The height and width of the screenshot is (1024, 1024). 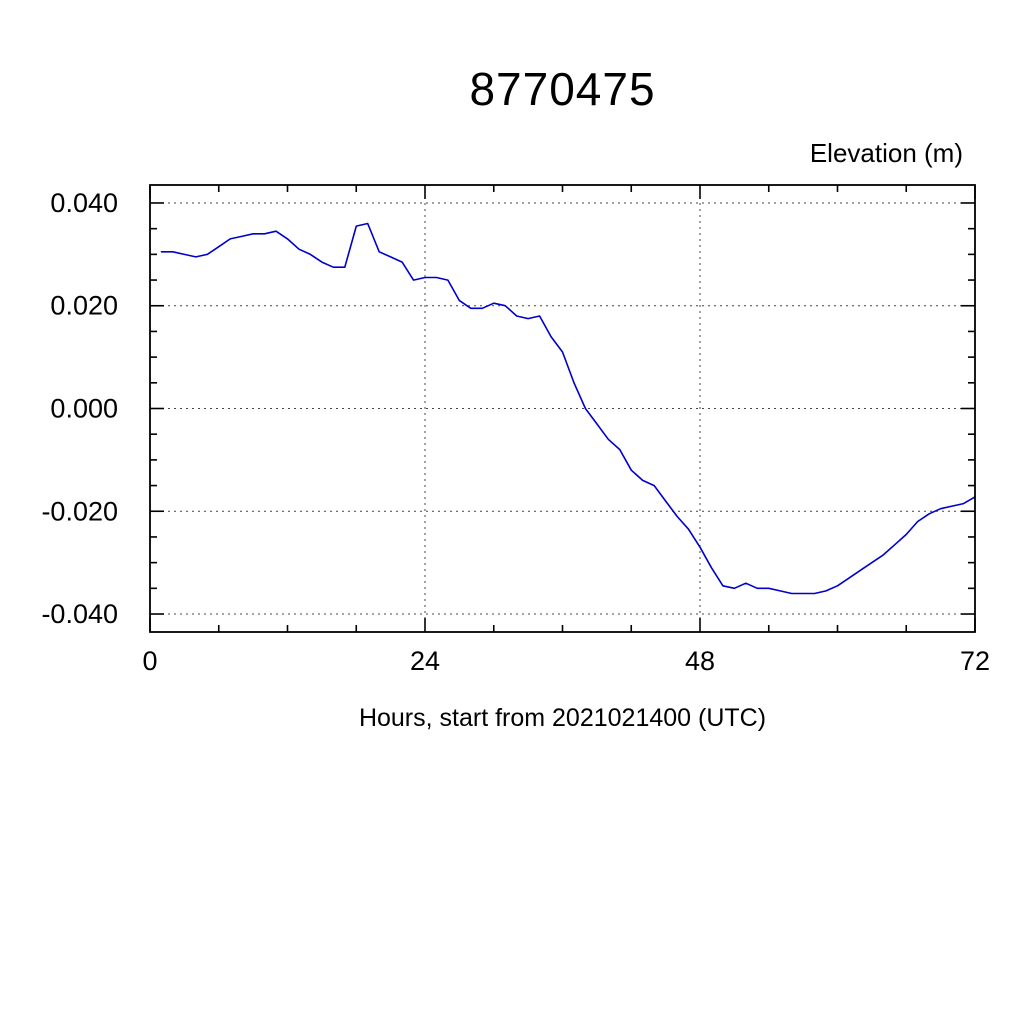 What do you see at coordinates (562, 718) in the screenshot?
I see `x-axis-label: Hours, start from 2021021400 (UTC)` at bounding box center [562, 718].